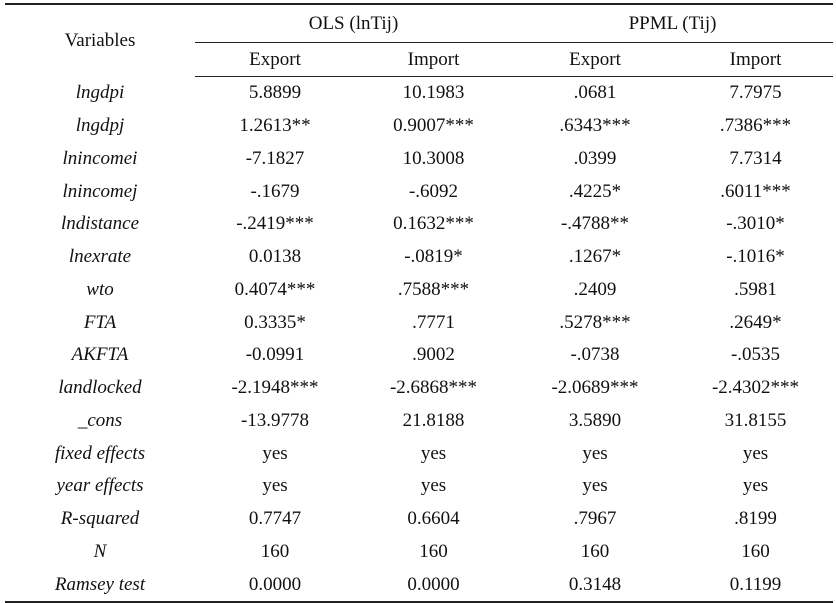 The image size is (836, 603). What do you see at coordinates (275, 93) in the screenshot?
I see `value-cell: 5.8899` at bounding box center [275, 93].